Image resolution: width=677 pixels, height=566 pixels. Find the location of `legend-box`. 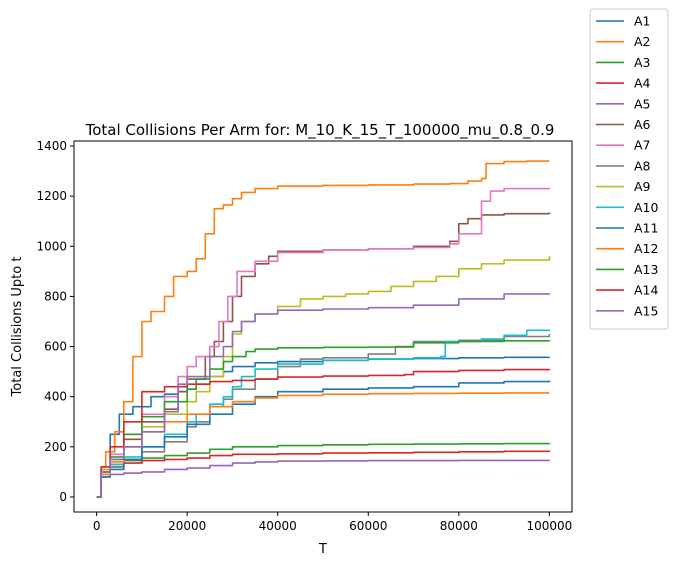

legend-box is located at coordinates (629, 169).